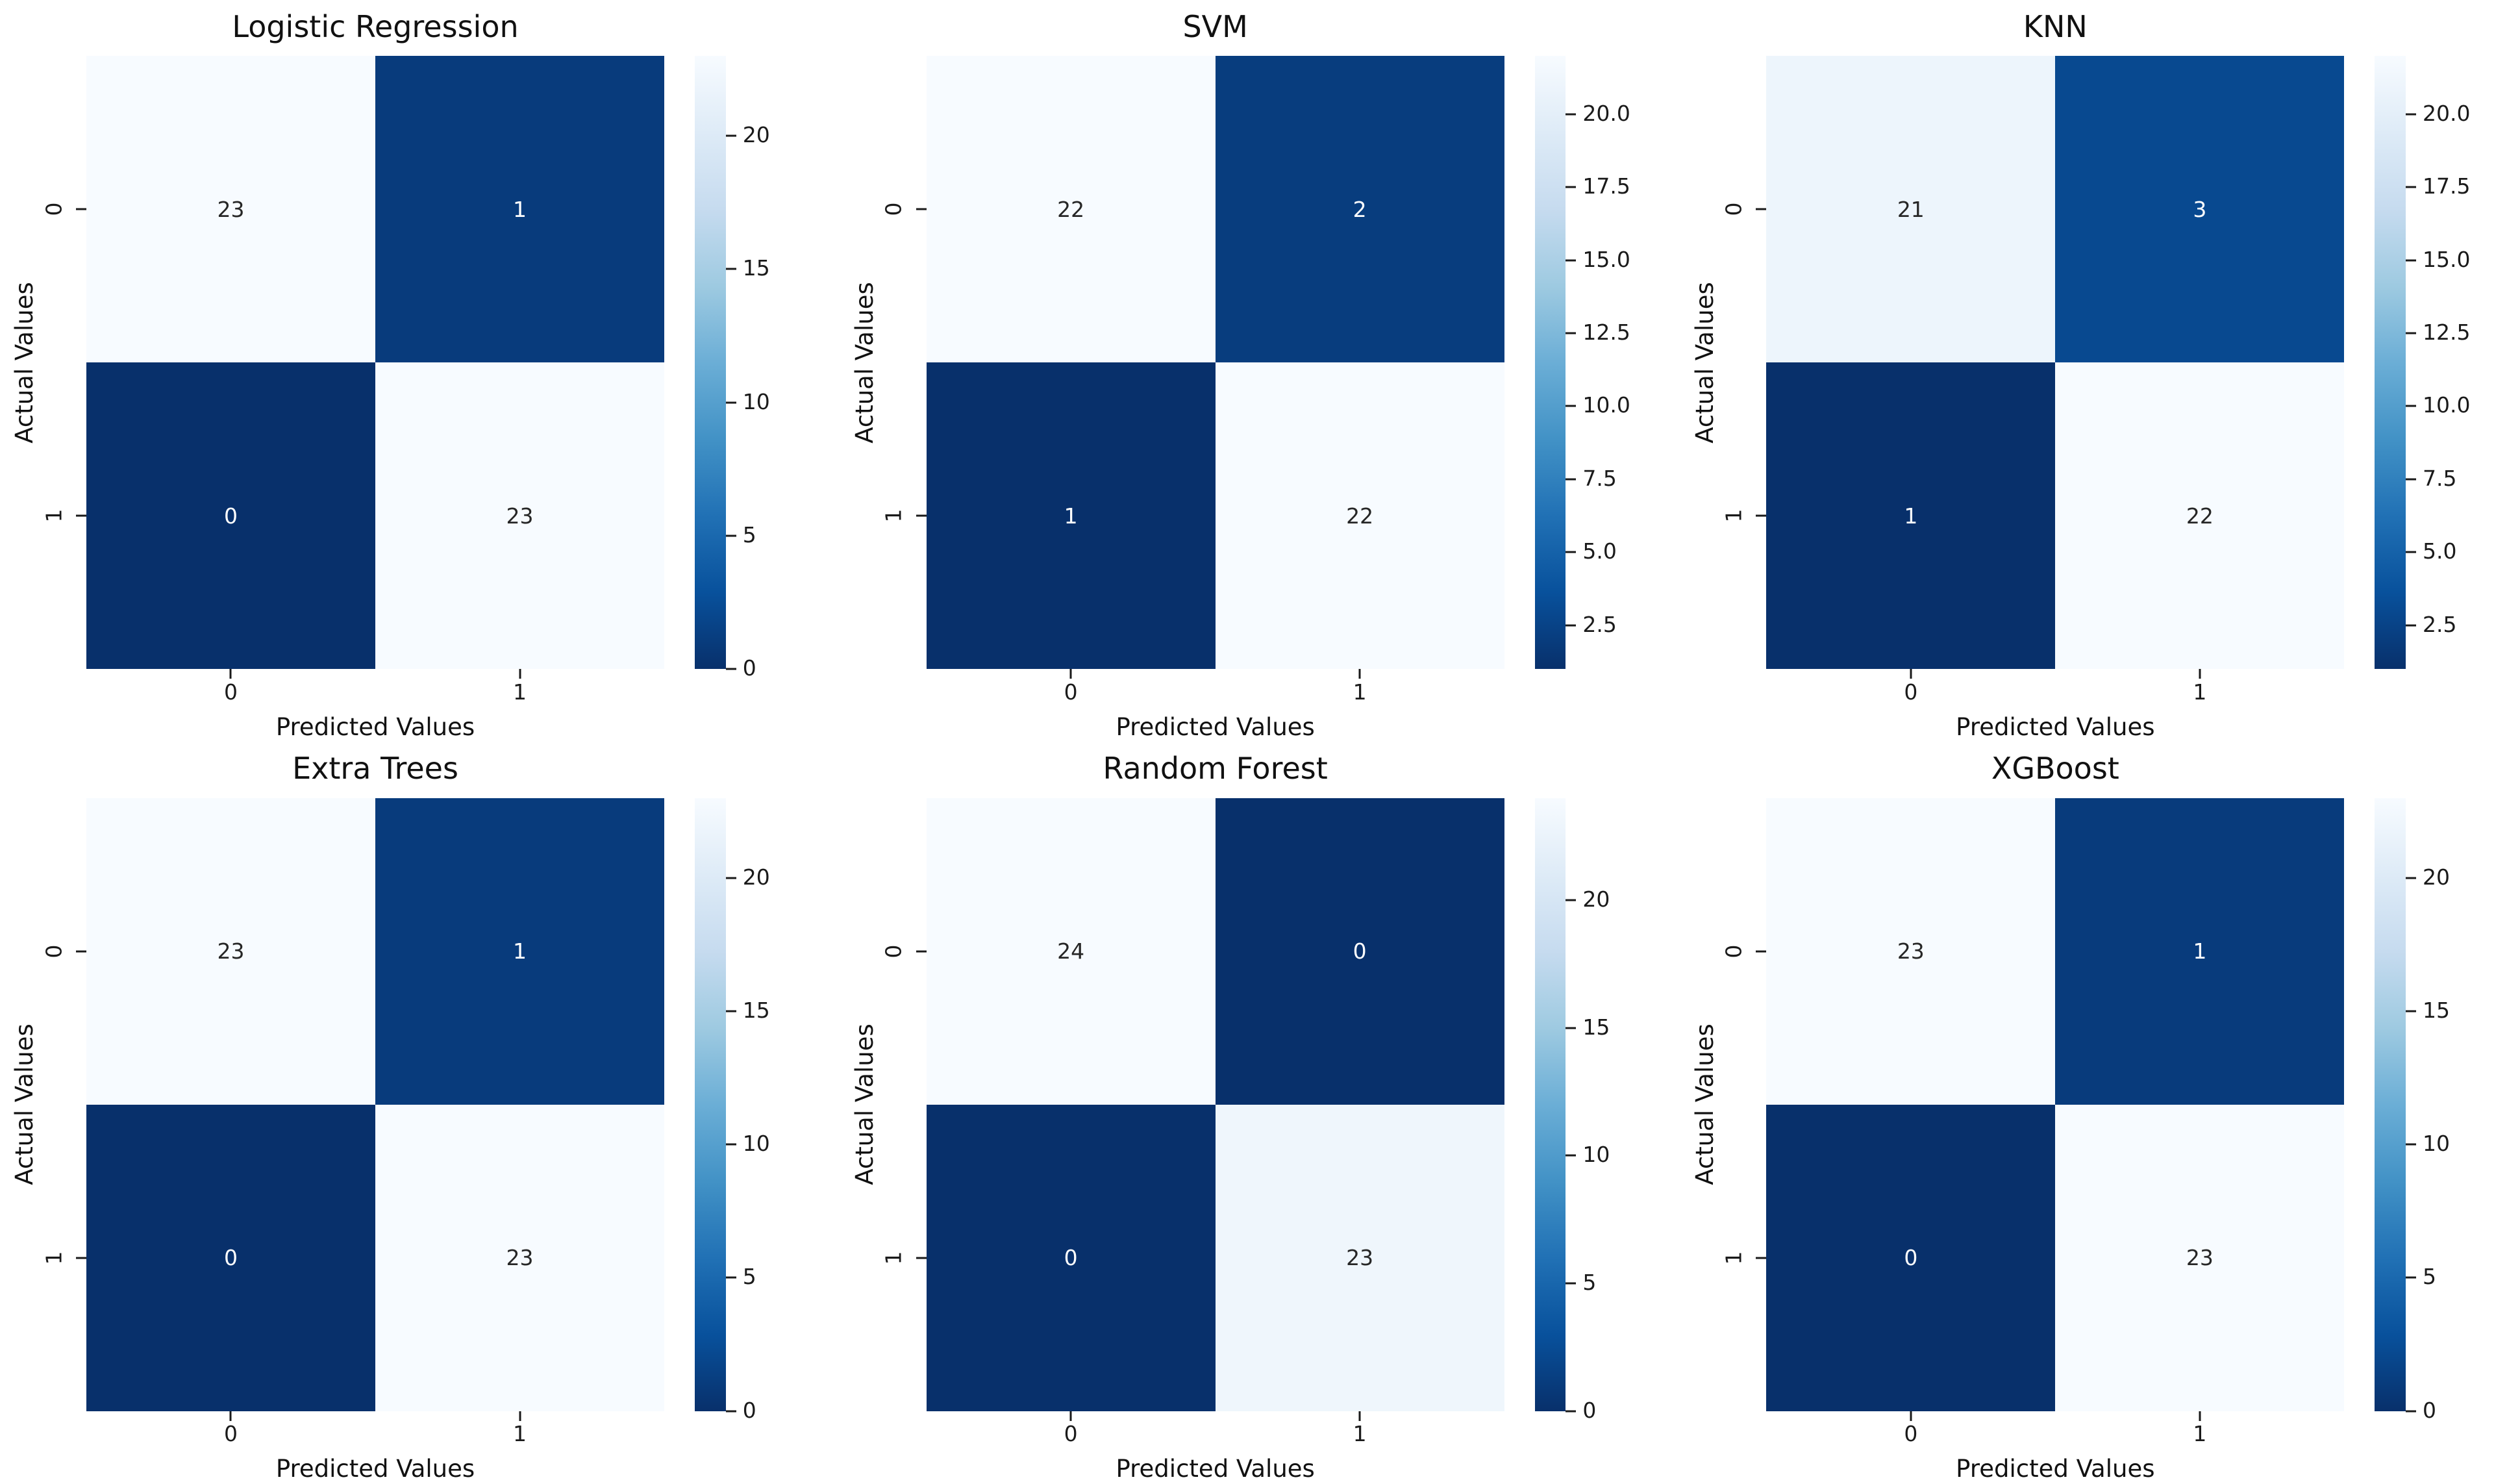 The width and height of the screenshot is (2520, 1484). What do you see at coordinates (756, 877) in the screenshot?
I see `colorbar-tick-label: 20` at bounding box center [756, 877].